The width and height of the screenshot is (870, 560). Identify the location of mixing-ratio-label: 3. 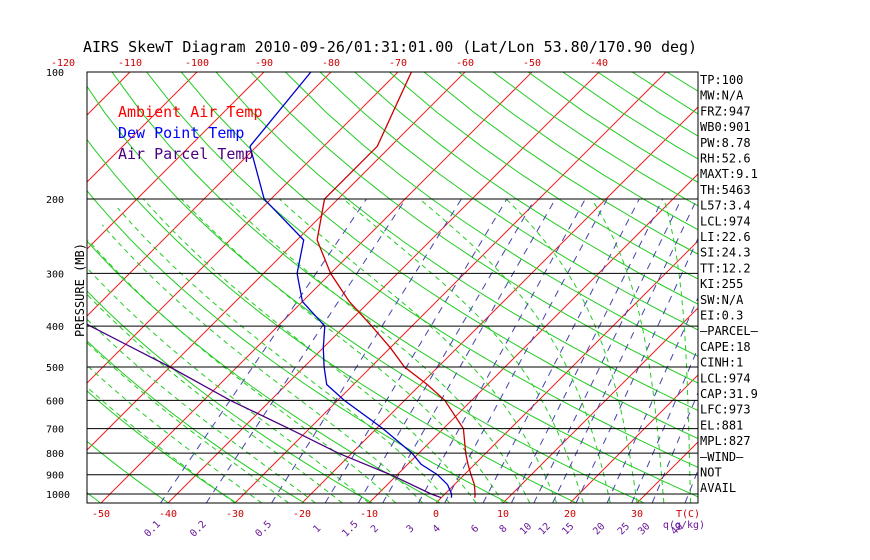
(411, 529).